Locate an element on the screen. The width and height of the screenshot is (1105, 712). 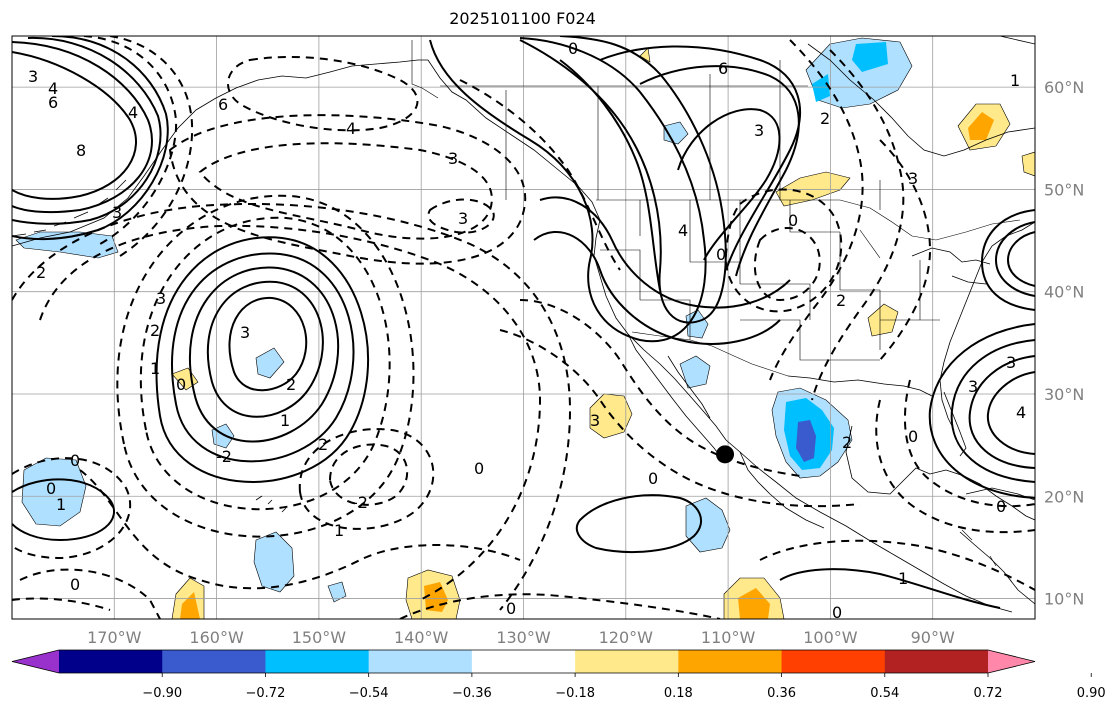
alaska-canada-border is located at coordinates (425, 69).